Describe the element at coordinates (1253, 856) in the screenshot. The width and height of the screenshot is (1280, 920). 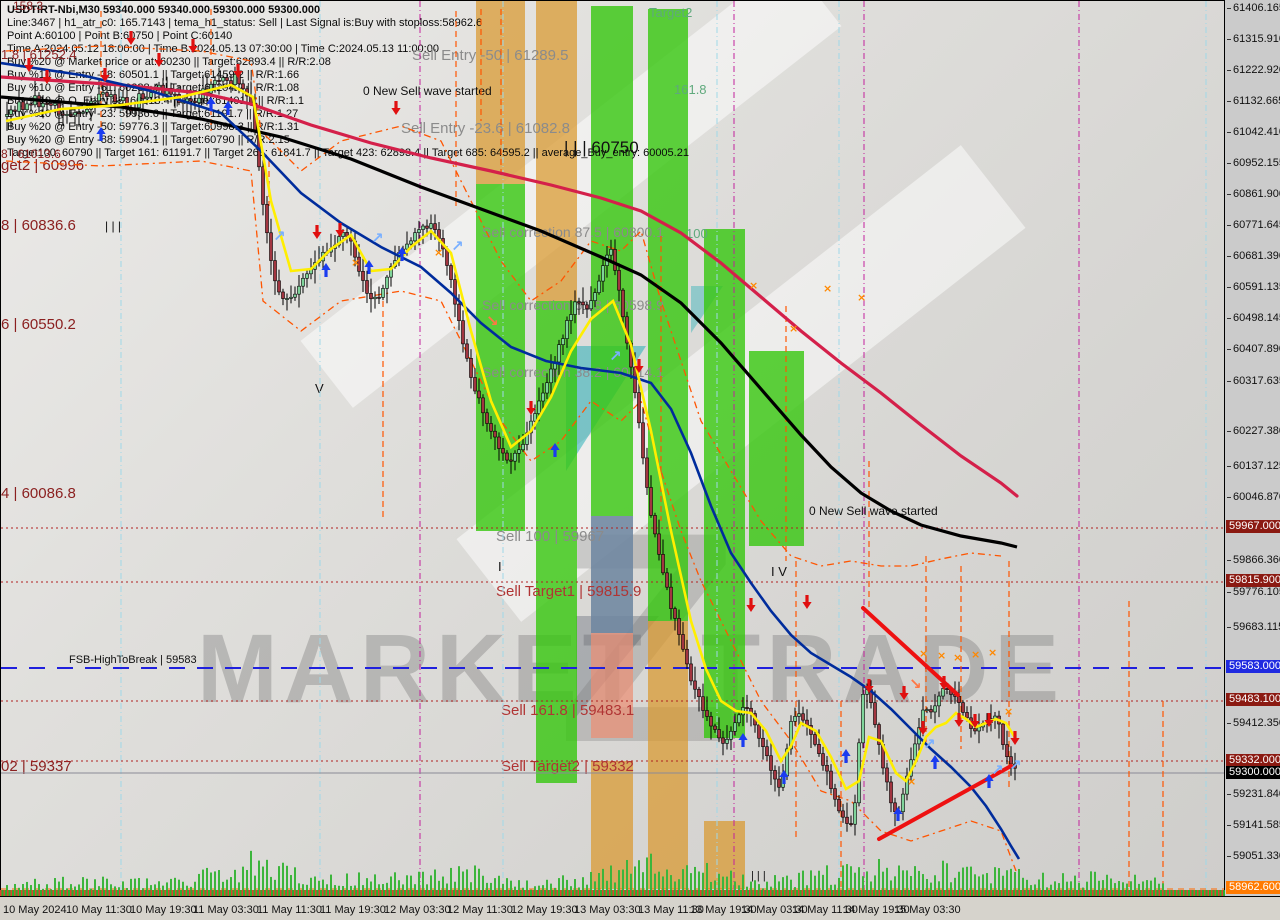
I see `price-tick-label: 59051.330` at that location.